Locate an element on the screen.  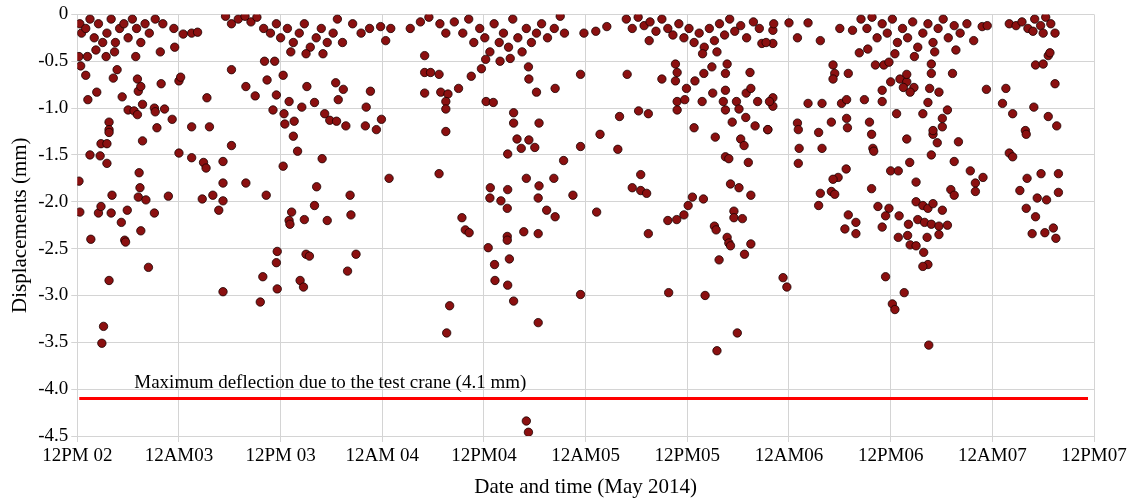
y-tick-label: -2.5 is located at coordinates (53, 247).